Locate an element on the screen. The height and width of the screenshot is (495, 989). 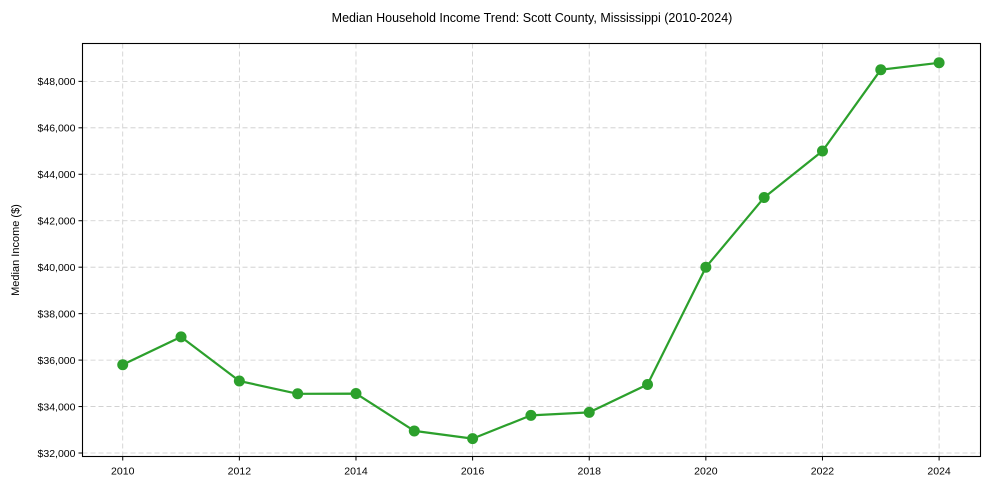
y-tick-label: $40,000 is located at coordinates (57, 268).